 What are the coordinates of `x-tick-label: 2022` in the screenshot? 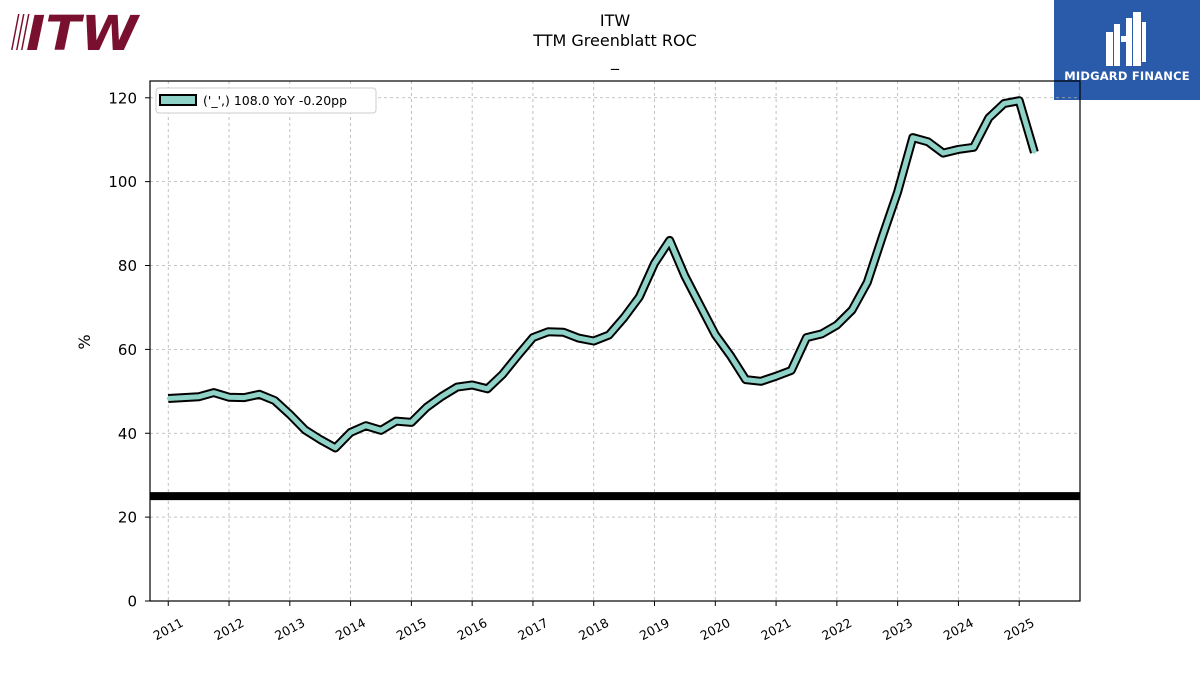 It's located at (836, 629).